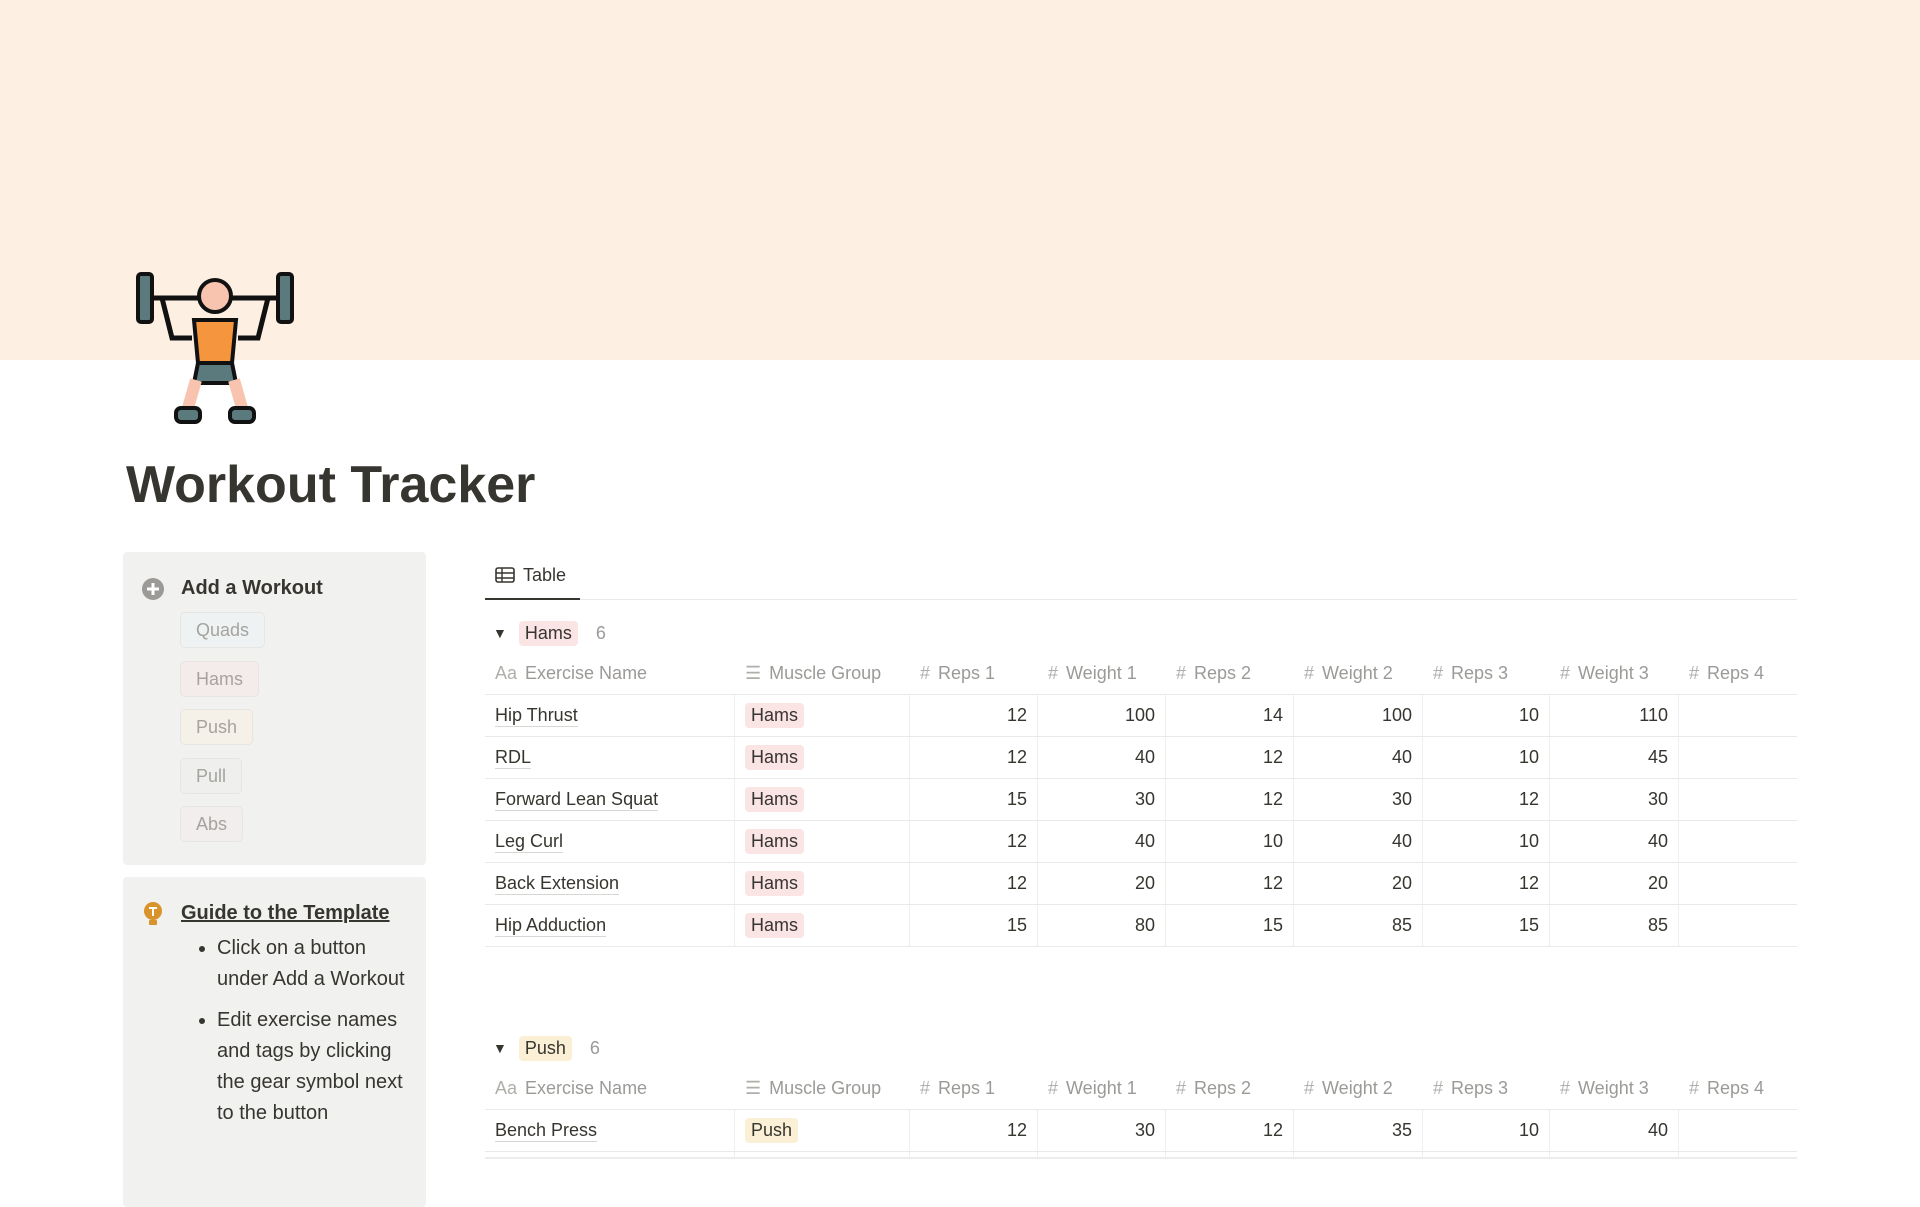  I want to click on exercise-name-cell: Bench Press, so click(610, 1130).